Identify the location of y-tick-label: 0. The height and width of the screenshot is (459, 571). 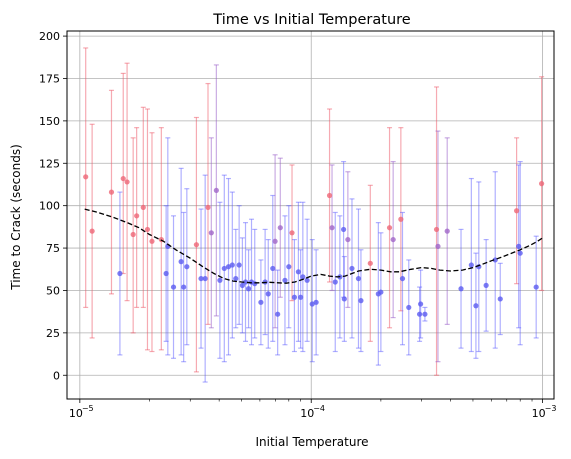
(56, 375).